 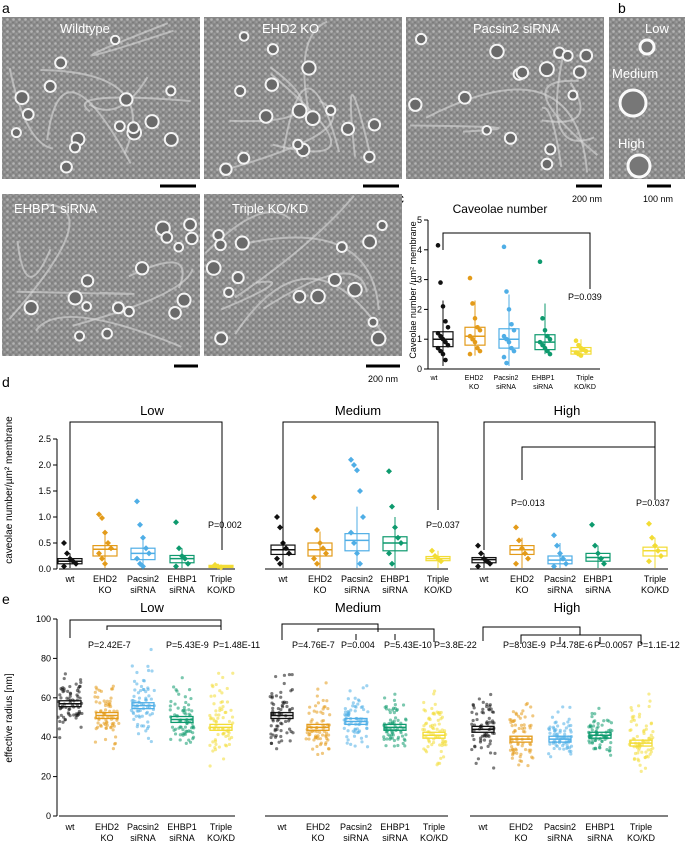 I want to click on e-label-ehbp1: EHBP1, so click(x=395, y=827).